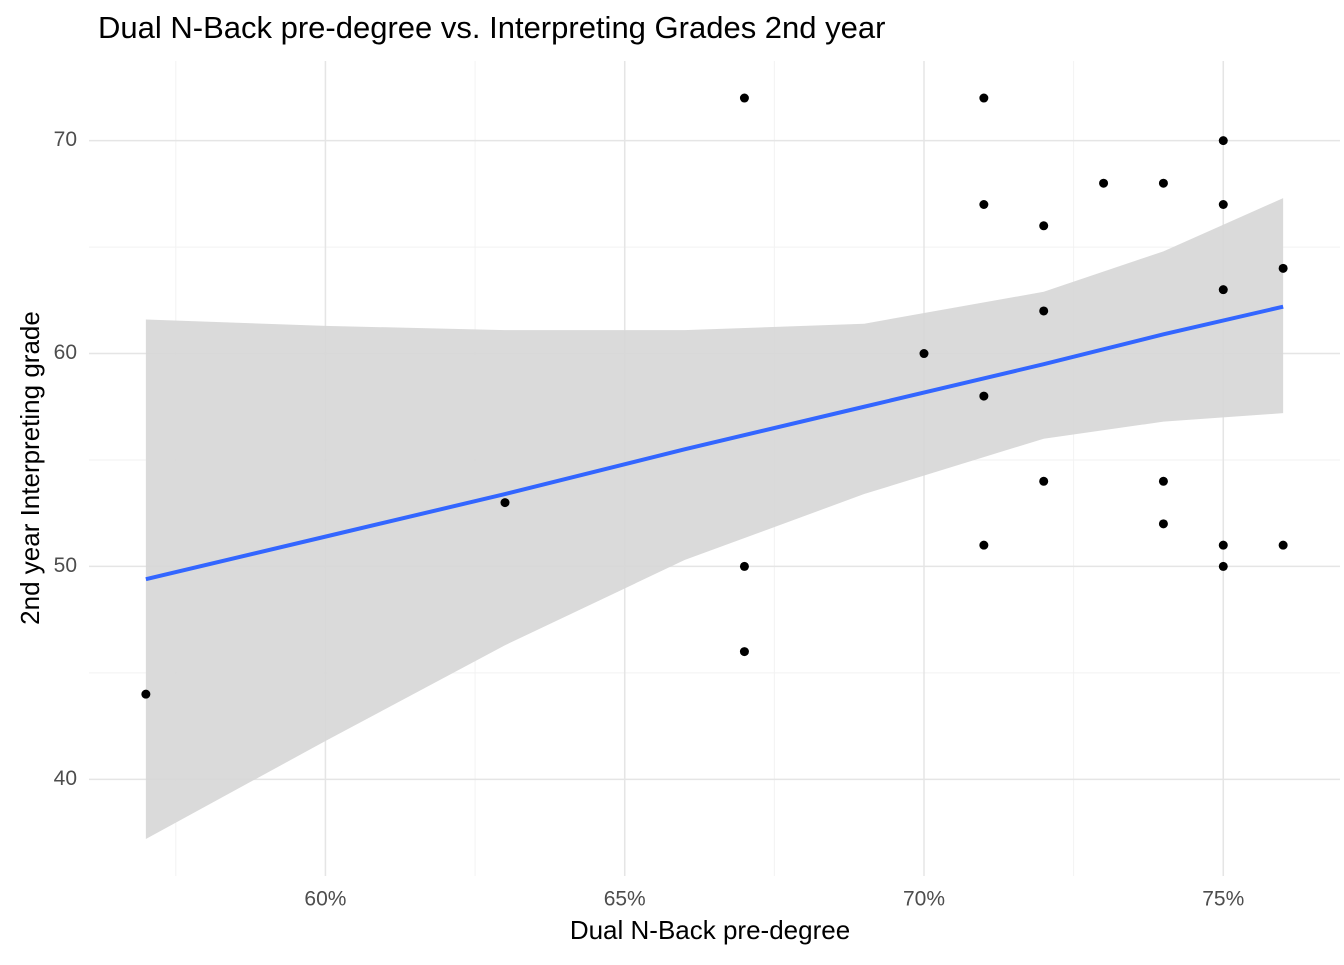 The width and height of the screenshot is (1344, 965). I want to click on x-tick-label: 65%, so click(625, 899).